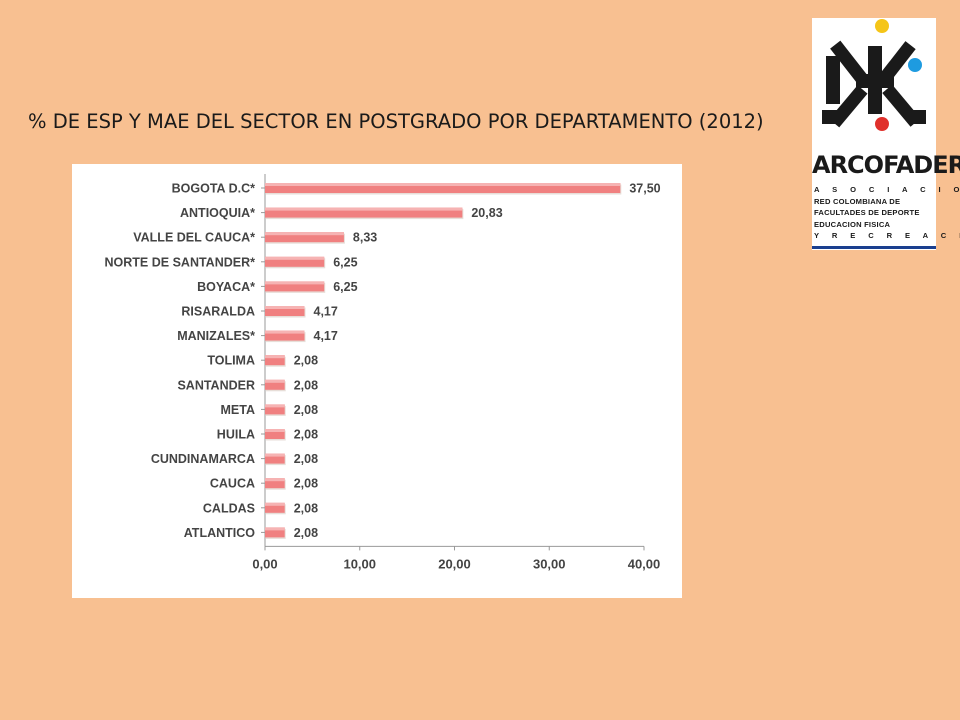 The image size is (960, 720). Describe the element at coordinates (365, 238) in the screenshot. I see `value-label: 8,33` at that location.